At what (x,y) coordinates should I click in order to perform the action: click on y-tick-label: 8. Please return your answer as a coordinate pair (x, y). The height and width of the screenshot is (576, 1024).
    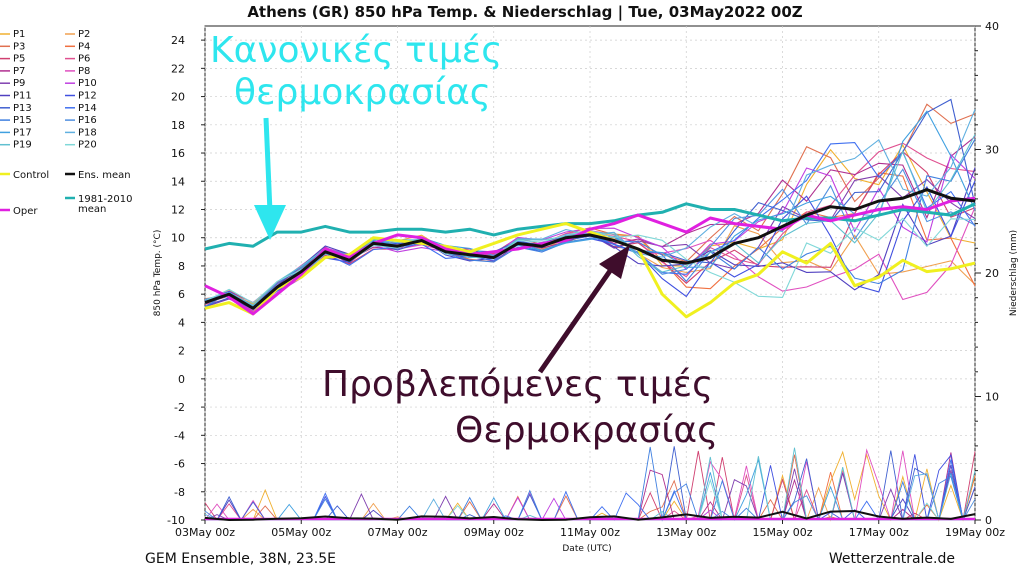
    Looking at the image, I should click on (181, 266).